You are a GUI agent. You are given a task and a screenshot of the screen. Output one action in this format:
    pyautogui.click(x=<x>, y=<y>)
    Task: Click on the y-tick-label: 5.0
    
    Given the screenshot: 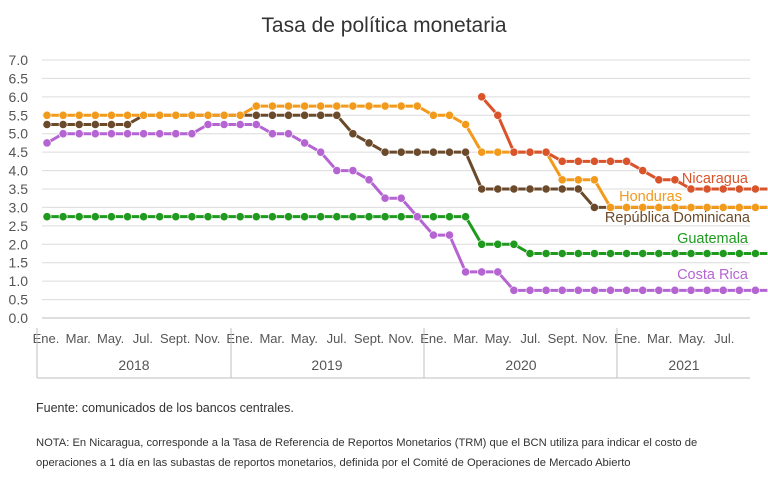 What is the action you would take?
    pyautogui.click(x=19, y=134)
    